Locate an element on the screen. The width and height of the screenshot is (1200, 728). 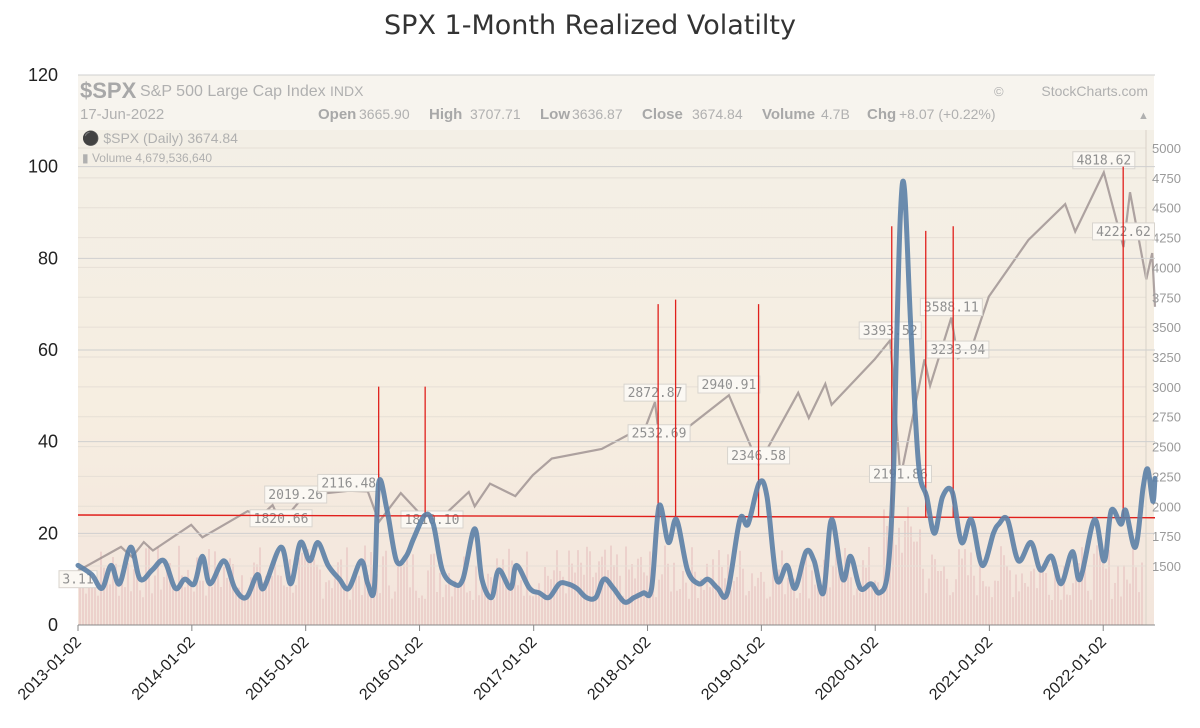
bg-index-name: S&P 500 Large Cap Index is located at coordinates (233, 91).